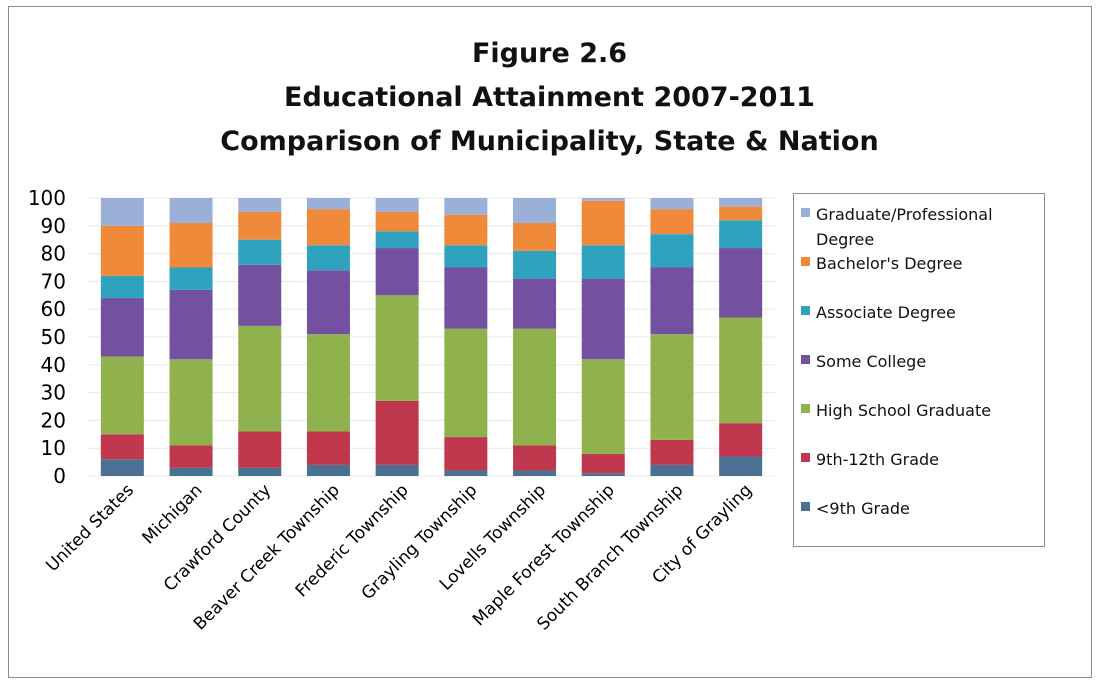 The width and height of the screenshot is (1099, 685). Describe the element at coordinates (53, 393) in the screenshot. I see `y-tick-label: 30` at that location.